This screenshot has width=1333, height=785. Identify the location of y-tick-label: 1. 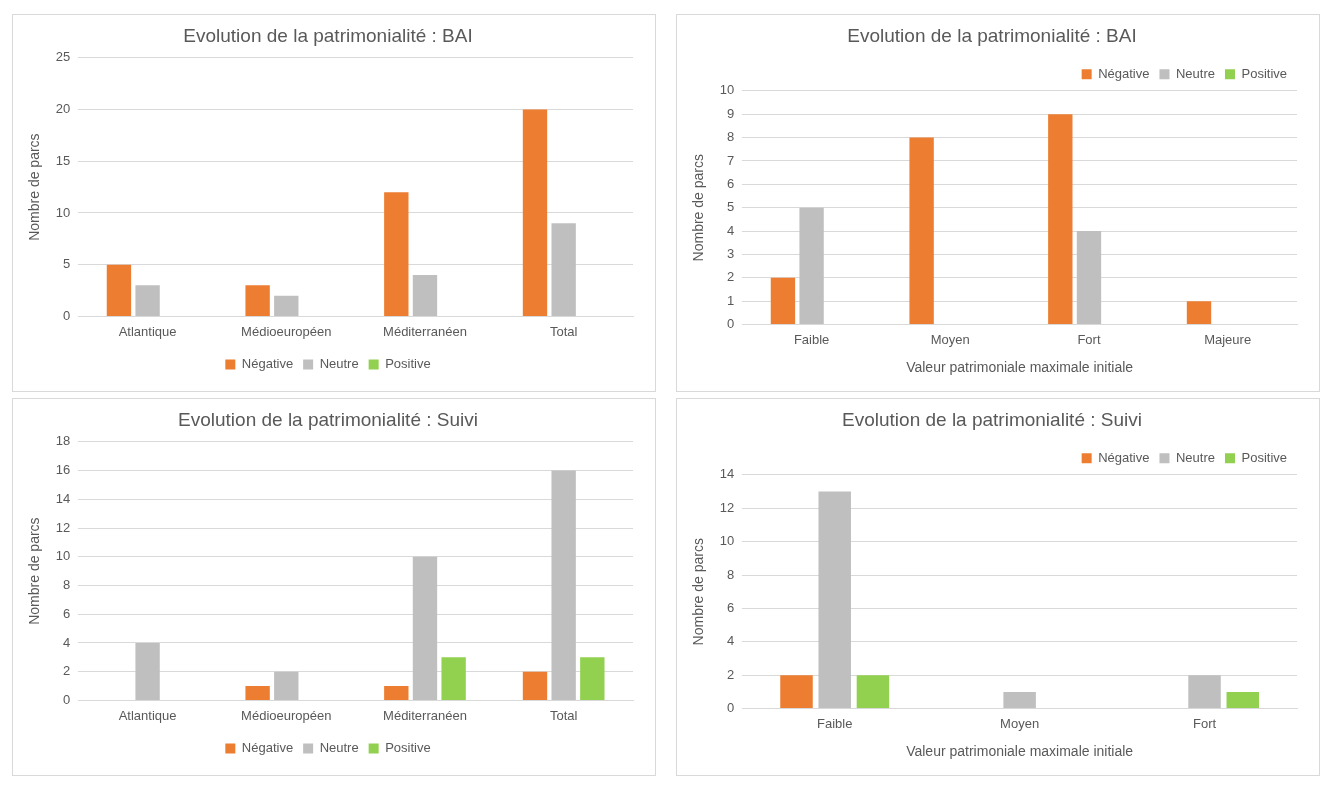
(731, 300).